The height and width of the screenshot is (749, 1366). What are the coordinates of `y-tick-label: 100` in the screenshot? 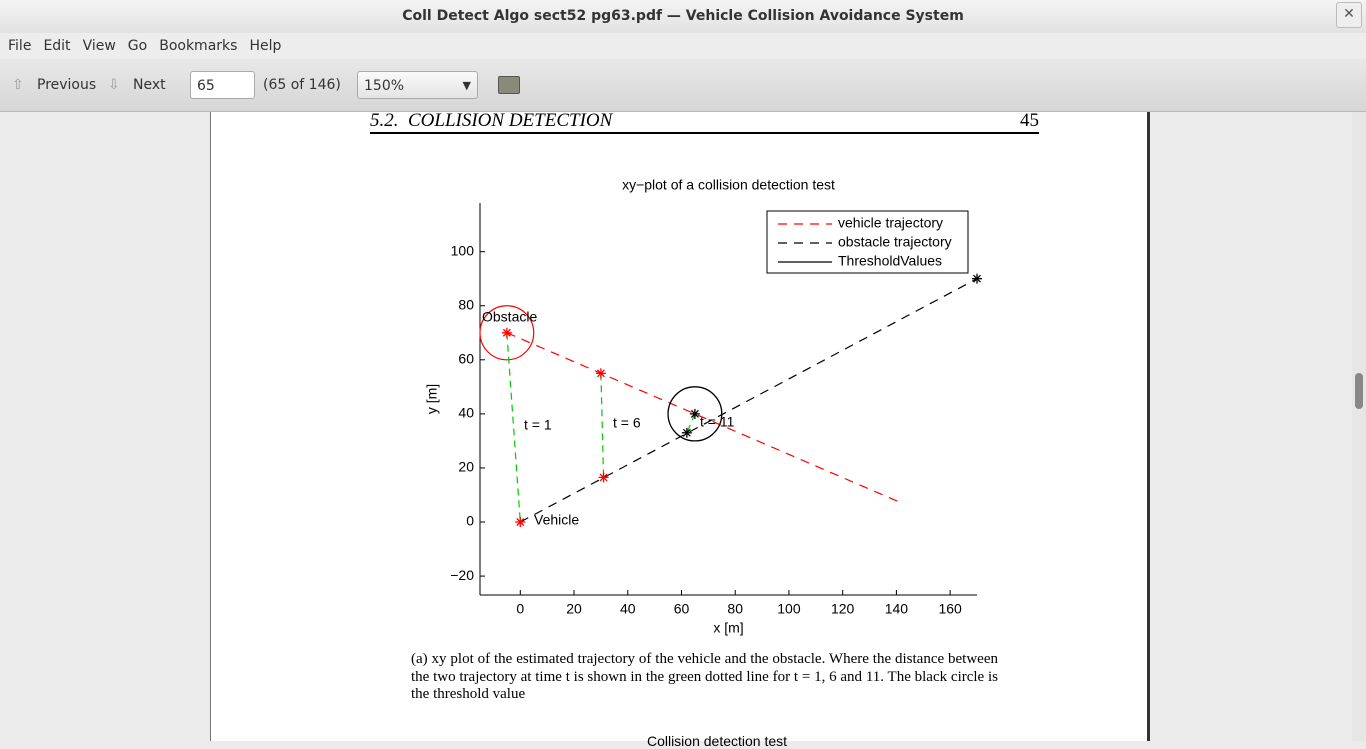 It's located at (463, 250).